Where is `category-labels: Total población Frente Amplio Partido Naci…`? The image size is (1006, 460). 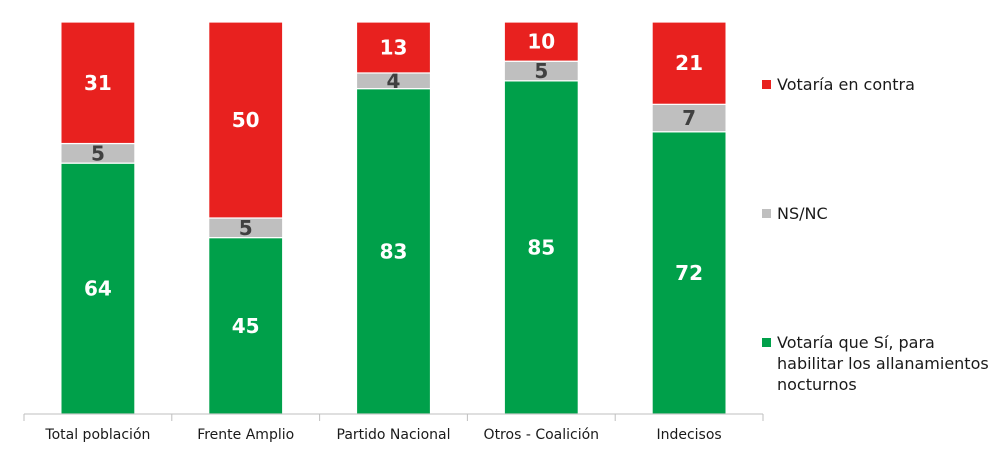 category-labels: Total población Frente Amplio Partido Naci… is located at coordinates (382, 435).